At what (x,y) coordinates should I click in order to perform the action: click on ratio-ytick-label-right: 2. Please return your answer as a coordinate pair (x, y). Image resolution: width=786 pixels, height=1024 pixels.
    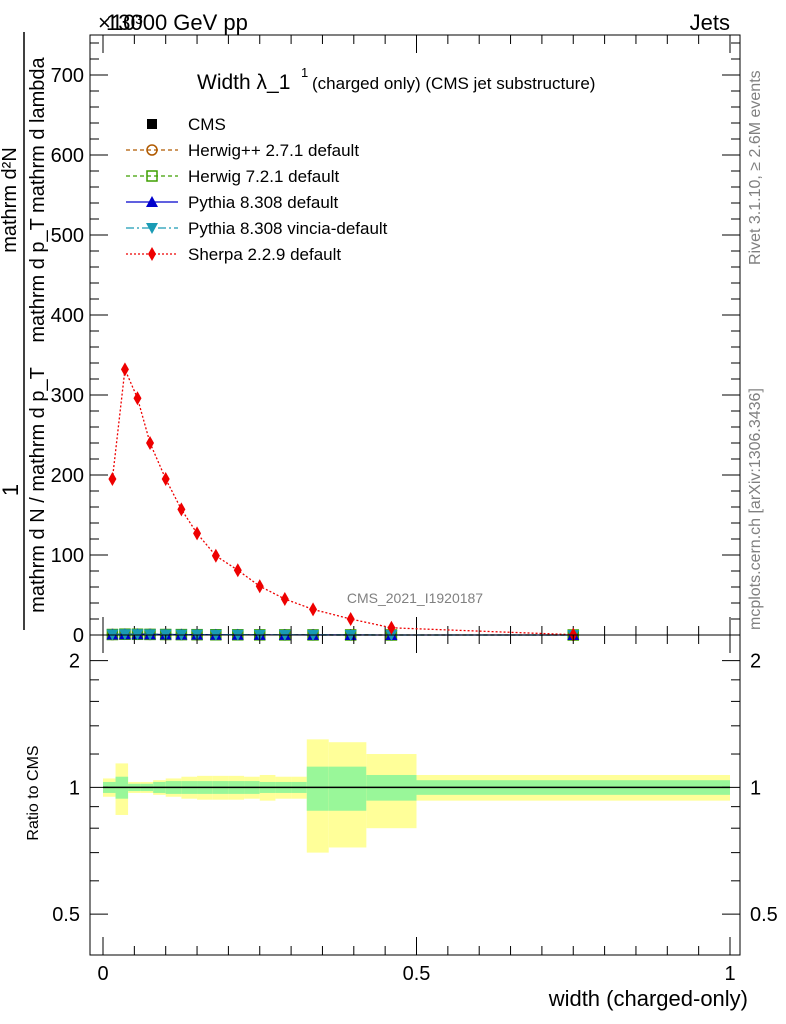
    Looking at the image, I should click on (755, 662).